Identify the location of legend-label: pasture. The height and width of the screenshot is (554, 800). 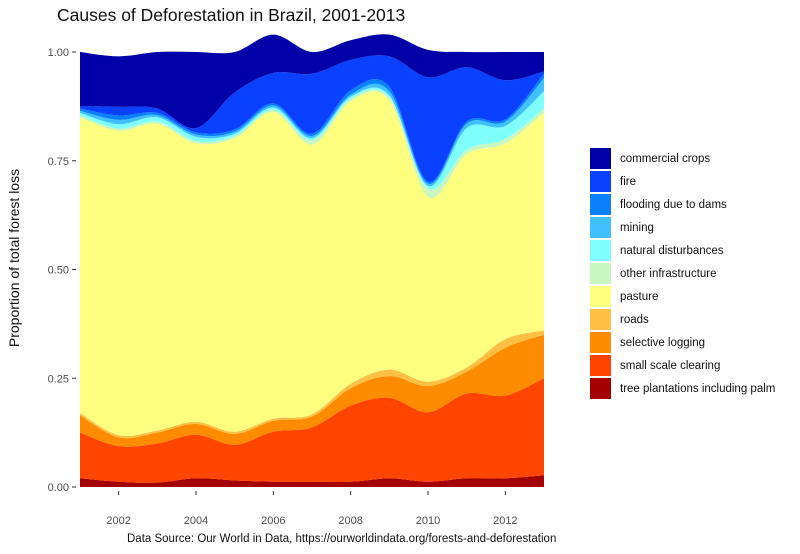
(639, 296).